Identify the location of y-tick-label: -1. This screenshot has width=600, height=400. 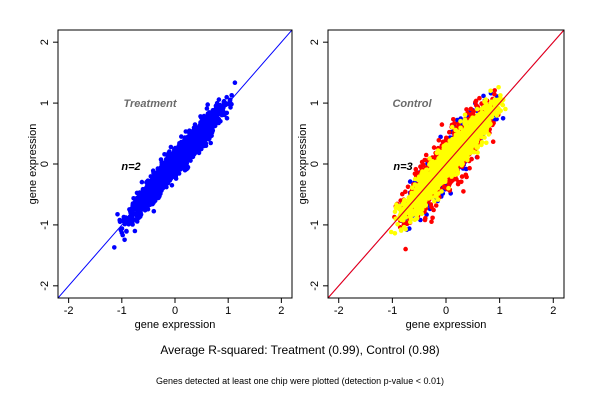
(45, 225).